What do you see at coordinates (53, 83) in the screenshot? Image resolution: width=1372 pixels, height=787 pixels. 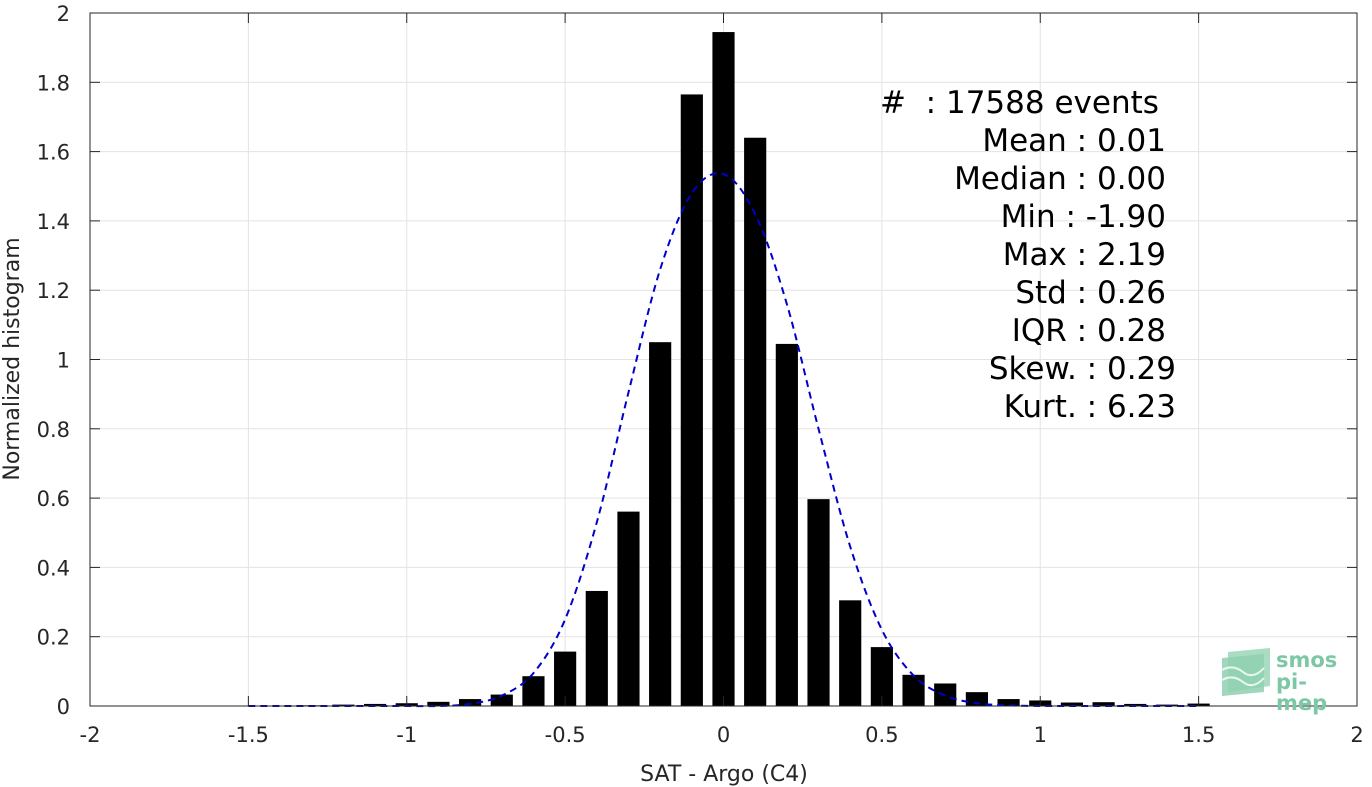 I see `y-tick-label: 1.8` at bounding box center [53, 83].